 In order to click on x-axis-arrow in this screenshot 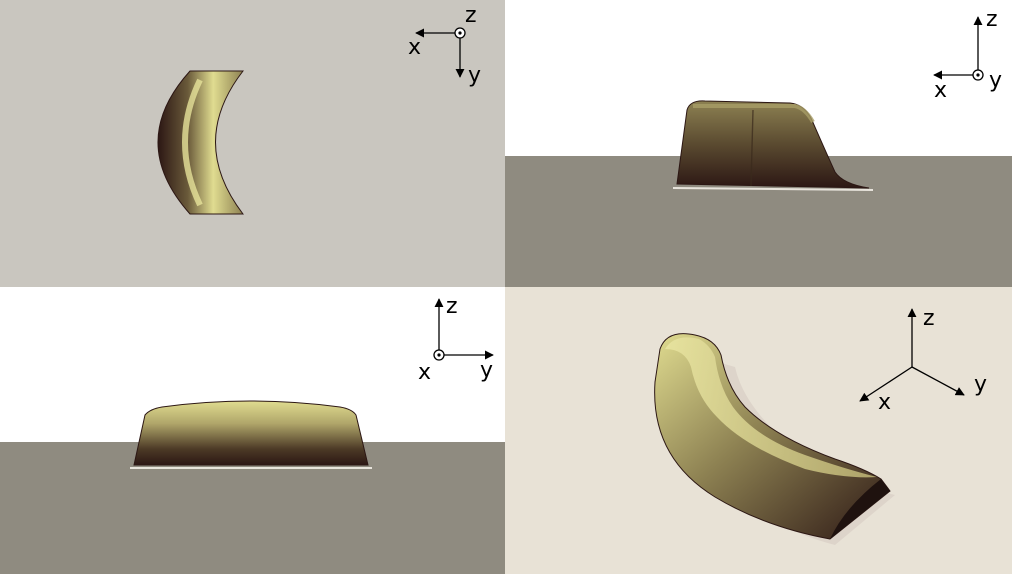, I will do `click(886, 384)`.